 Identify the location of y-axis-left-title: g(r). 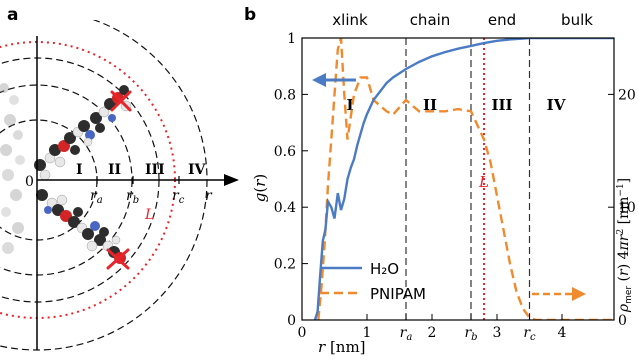
(260, 188).